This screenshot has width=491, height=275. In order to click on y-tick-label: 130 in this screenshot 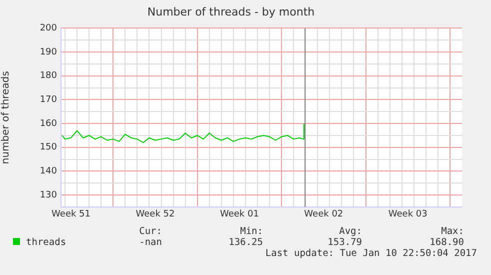, I will do `click(49, 195)`.